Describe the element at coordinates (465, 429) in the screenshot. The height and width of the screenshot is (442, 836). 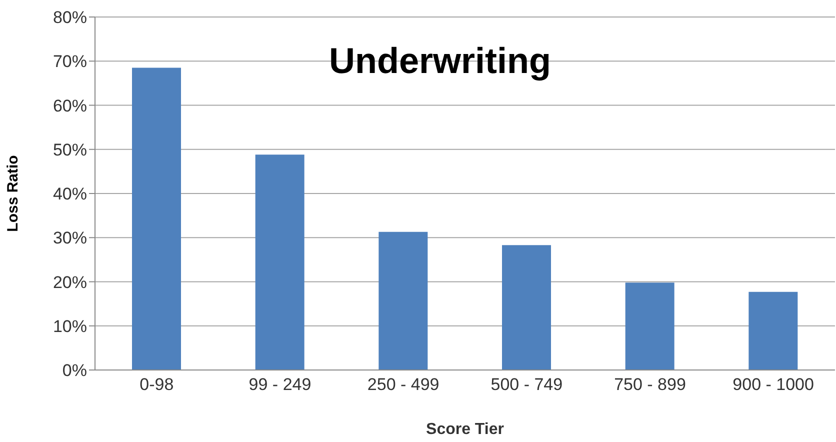
I see `x-axis-title: Score Tier` at that location.